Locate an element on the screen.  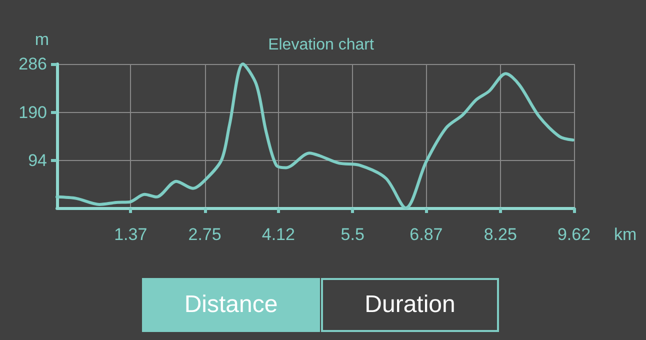
y-tick-label: 190 is located at coordinates (32, 112).